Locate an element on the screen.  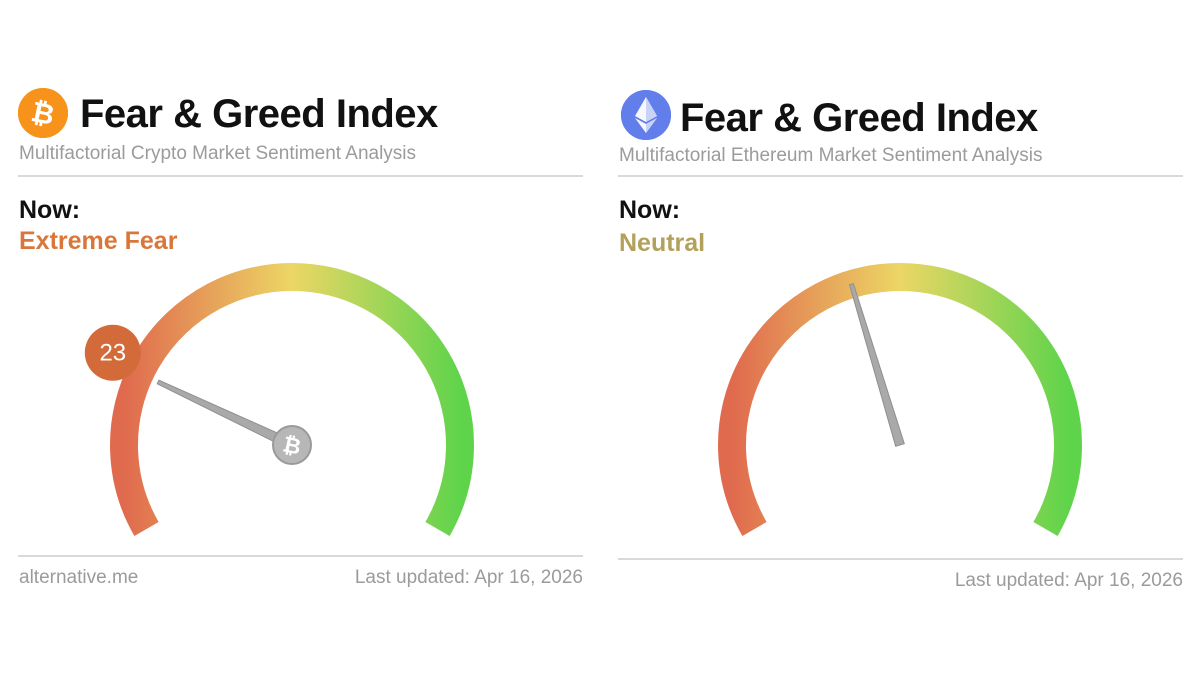
sentiment-status: Neutral is located at coordinates (662, 243).